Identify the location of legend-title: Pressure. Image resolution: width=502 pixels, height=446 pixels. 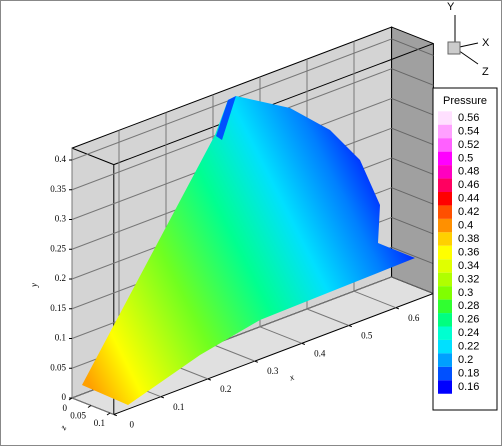
(465, 101).